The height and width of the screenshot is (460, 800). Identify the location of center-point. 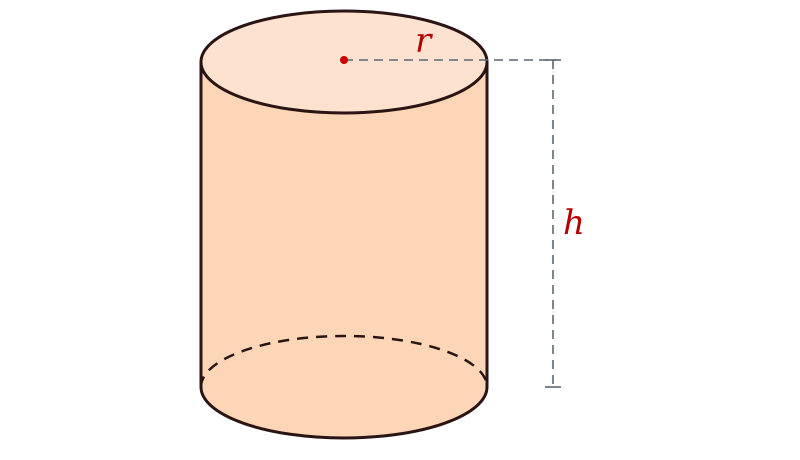
(344, 60).